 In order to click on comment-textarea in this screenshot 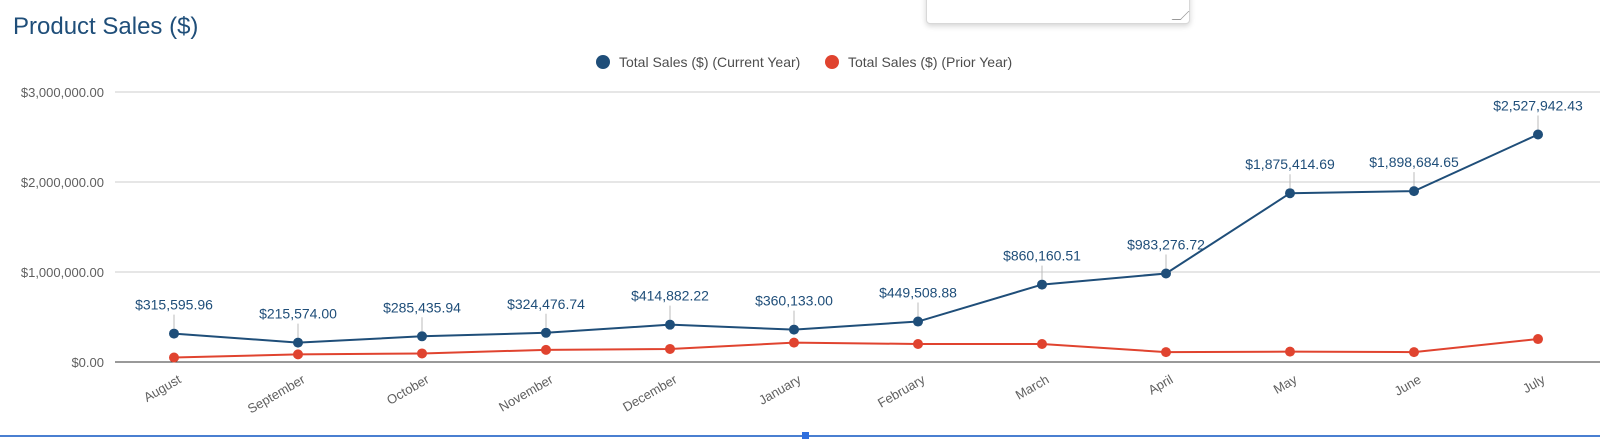, I will do `click(1058, 12)`.